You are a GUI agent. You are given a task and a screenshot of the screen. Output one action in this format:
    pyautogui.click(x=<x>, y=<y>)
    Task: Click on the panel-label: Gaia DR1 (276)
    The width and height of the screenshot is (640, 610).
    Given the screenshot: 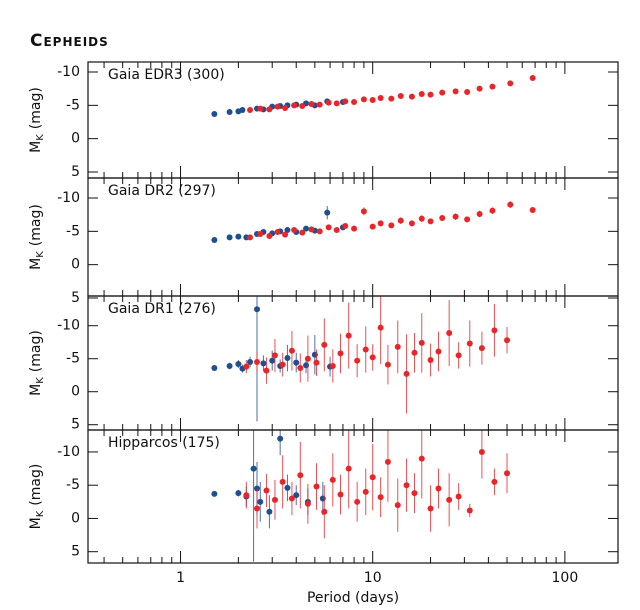 What is the action you would take?
    pyautogui.click(x=162, y=309)
    